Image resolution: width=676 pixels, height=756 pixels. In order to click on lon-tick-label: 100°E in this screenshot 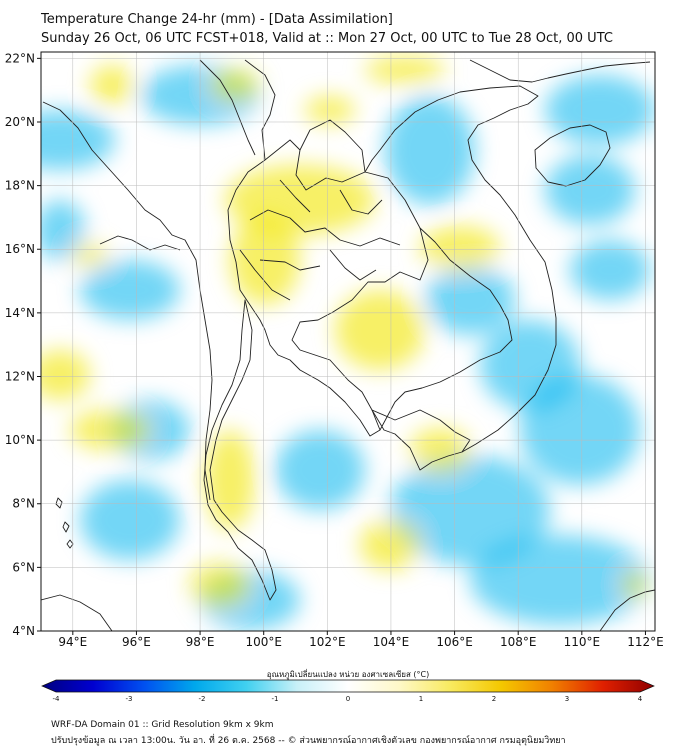, I will do `click(263, 642)`.